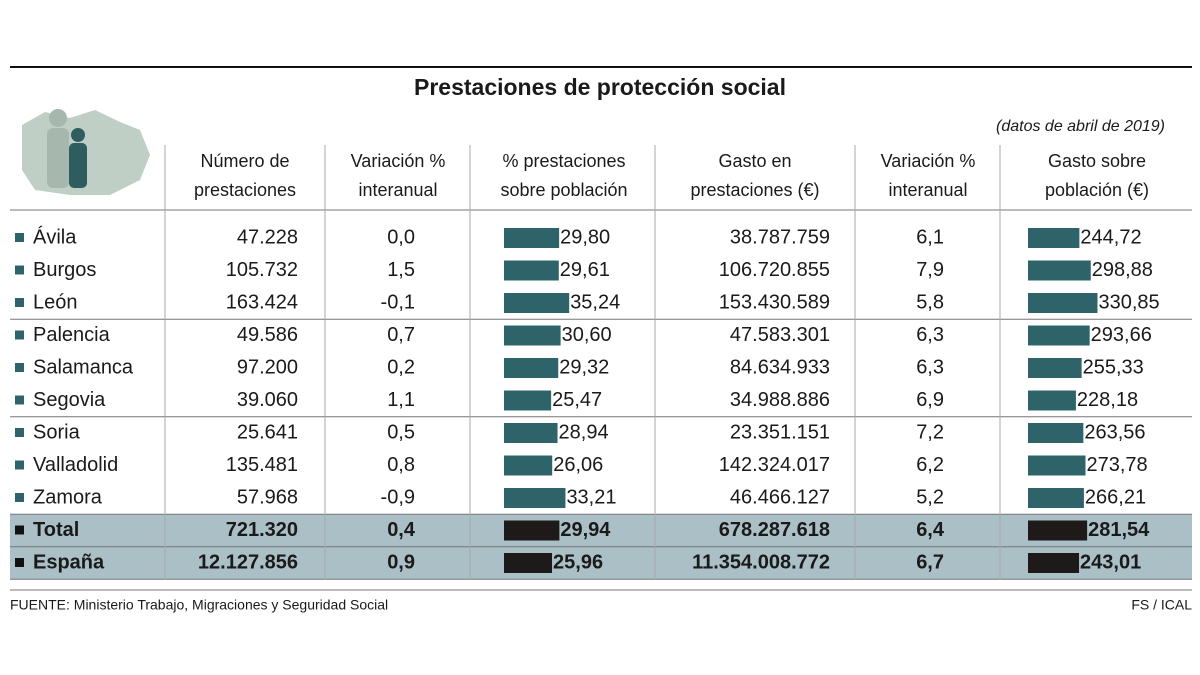  What do you see at coordinates (57, 432) in the screenshot?
I see `row-label: Soria` at bounding box center [57, 432].